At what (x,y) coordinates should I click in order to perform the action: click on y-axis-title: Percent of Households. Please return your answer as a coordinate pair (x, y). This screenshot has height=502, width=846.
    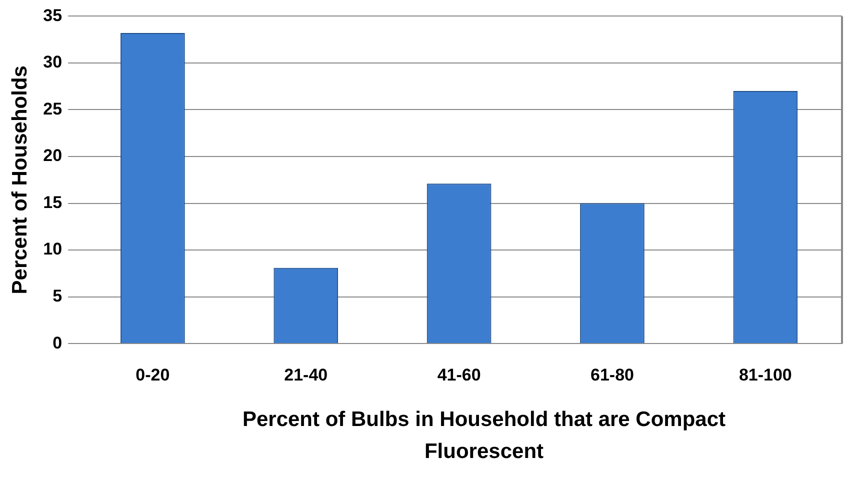
    Looking at the image, I should click on (20, 180).